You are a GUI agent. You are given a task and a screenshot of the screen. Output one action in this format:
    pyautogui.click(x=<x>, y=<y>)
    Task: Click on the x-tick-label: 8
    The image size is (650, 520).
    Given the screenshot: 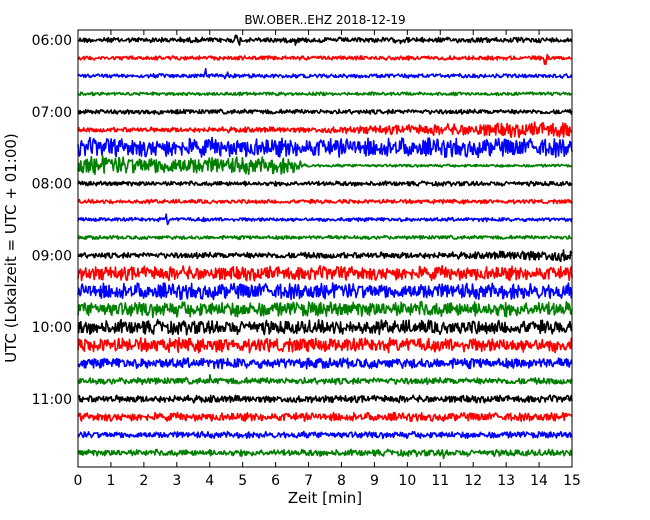 What is the action you would take?
    pyautogui.click(x=341, y=481)
    